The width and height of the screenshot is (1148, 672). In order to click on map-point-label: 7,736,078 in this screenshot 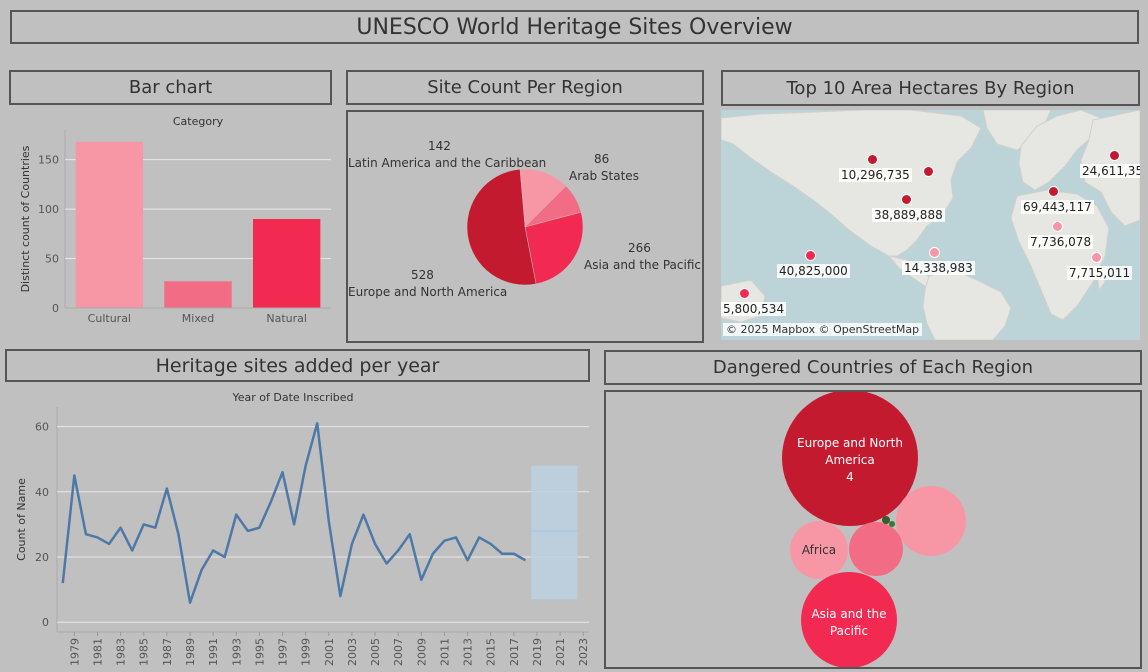, I will do `click(1061, 242)`.